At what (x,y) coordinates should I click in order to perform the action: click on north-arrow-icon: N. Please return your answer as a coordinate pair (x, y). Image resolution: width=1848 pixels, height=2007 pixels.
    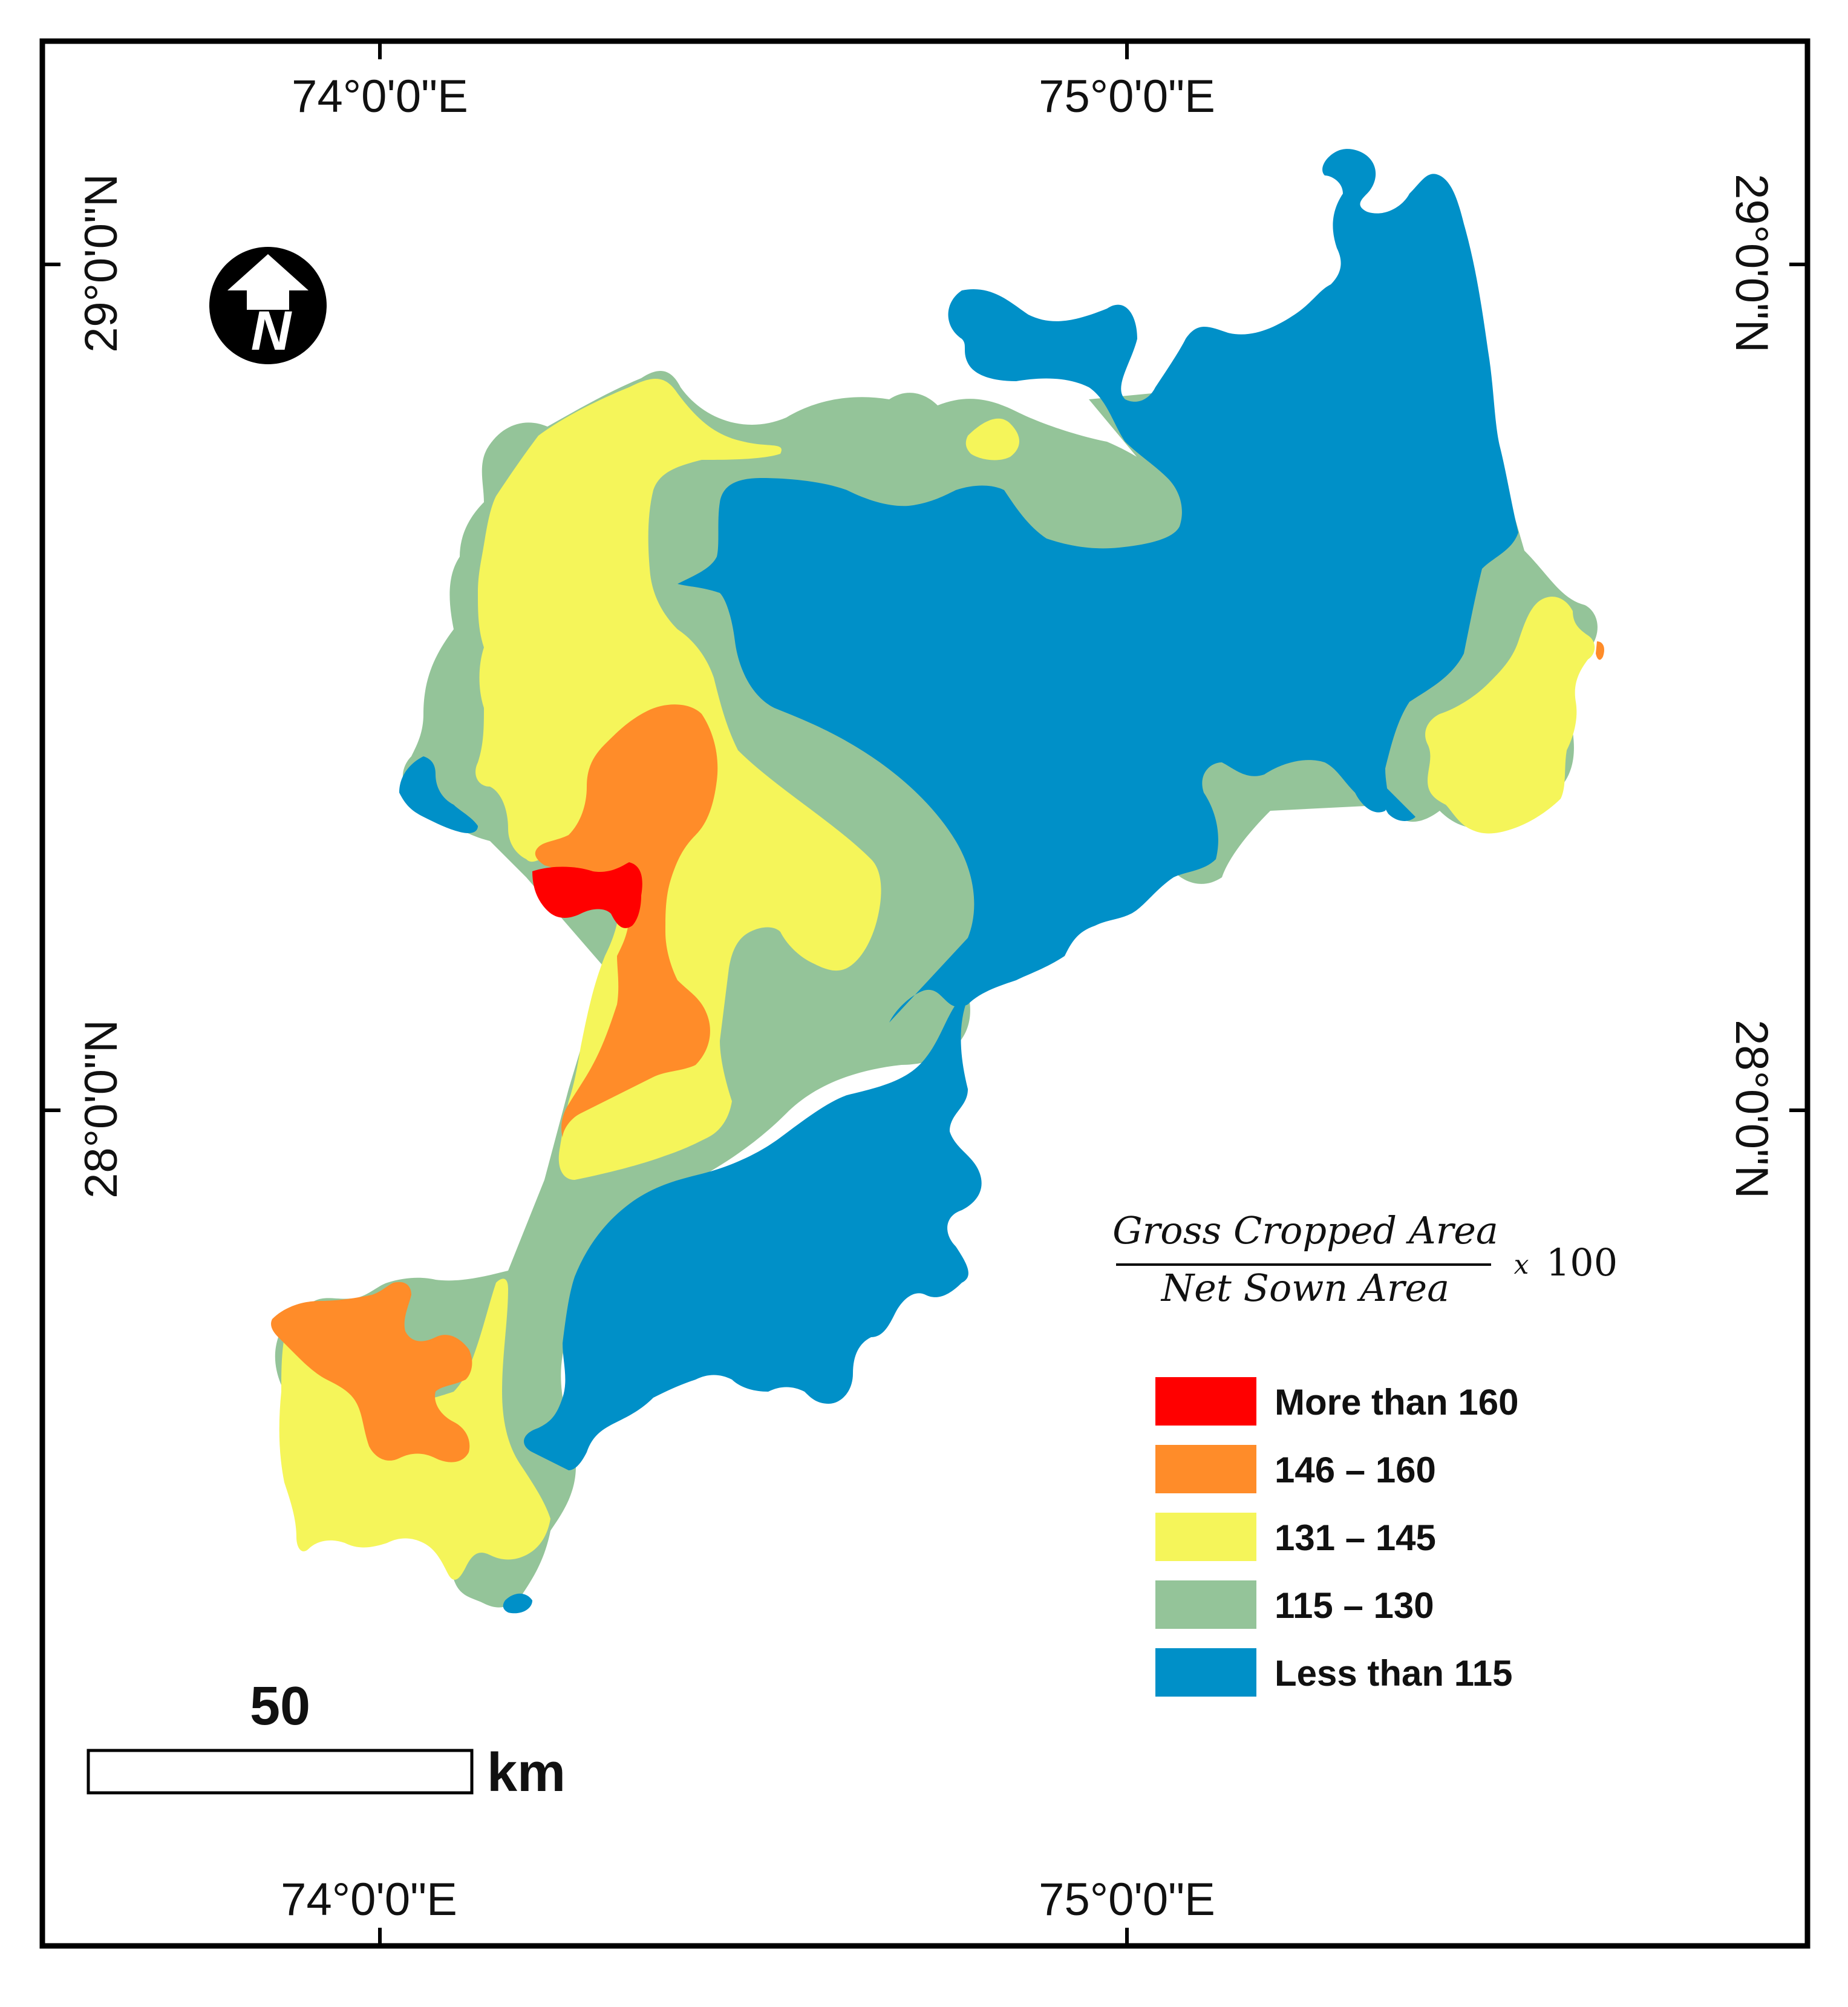
    Looking at the image, I should click on (268, 305).